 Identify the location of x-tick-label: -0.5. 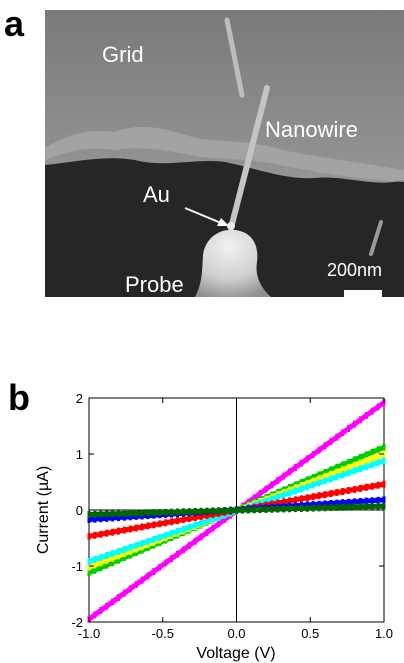
(163, 633).